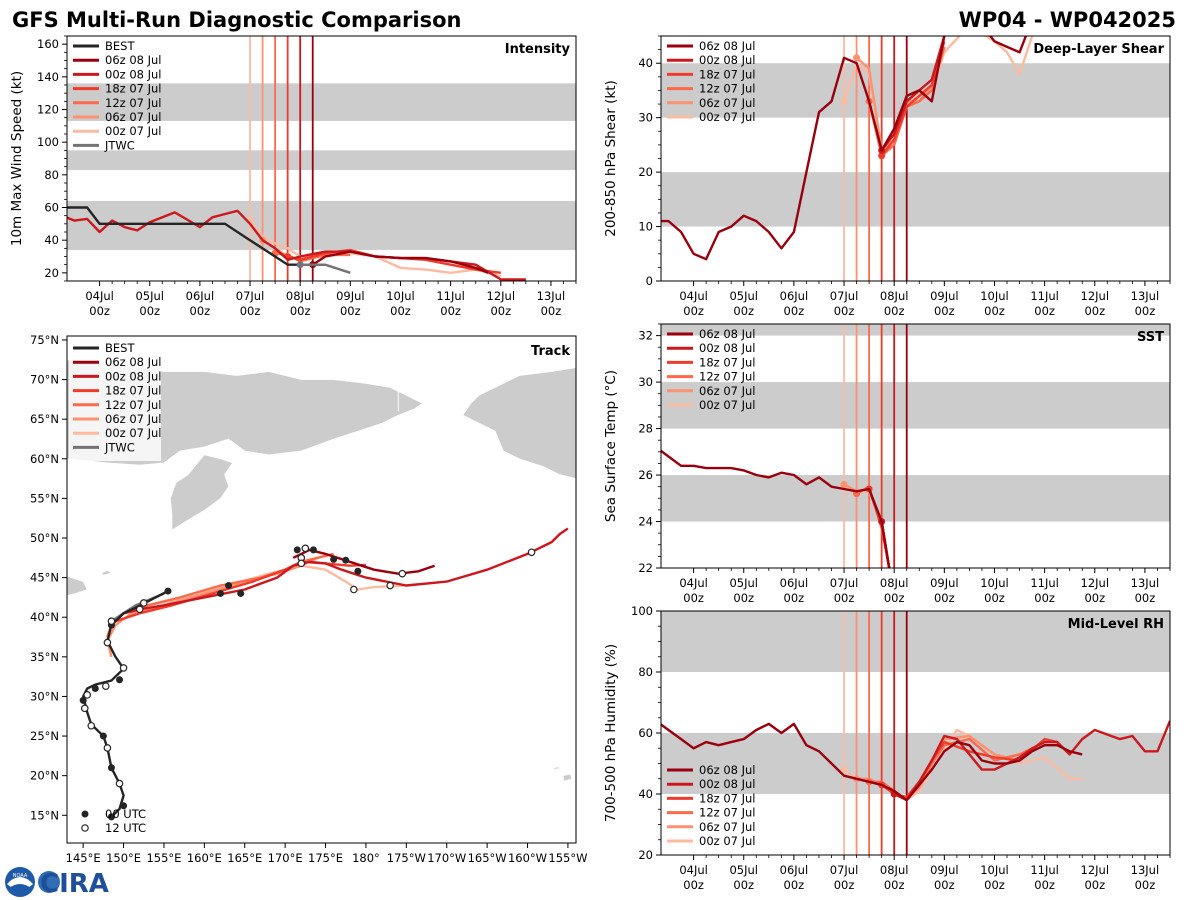  I want to click on y-axis-label: 700-500 hPa Humidity (%), so click(611, 733).